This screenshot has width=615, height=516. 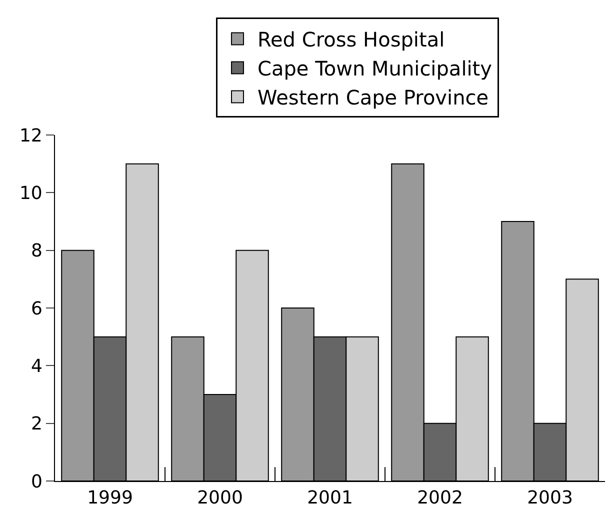 I want to click on y-tick-label: 8, so click(x=36, y=251).